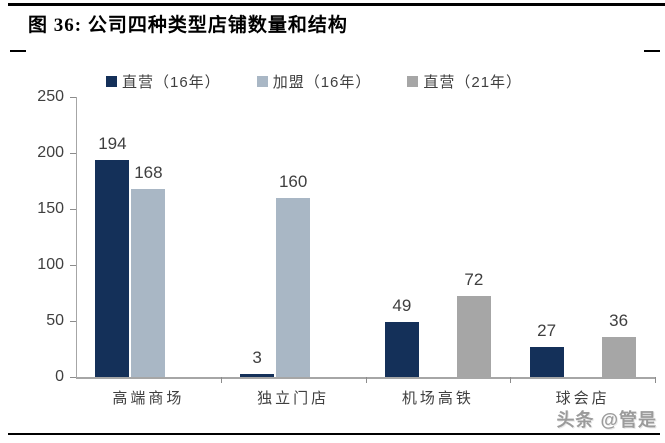 This screenshot has height=443, width=665. What do you see at coordinates (293, 398) in the screenshot?
I see `x-category-label: 独立门店` at bounding box center [293, 398].